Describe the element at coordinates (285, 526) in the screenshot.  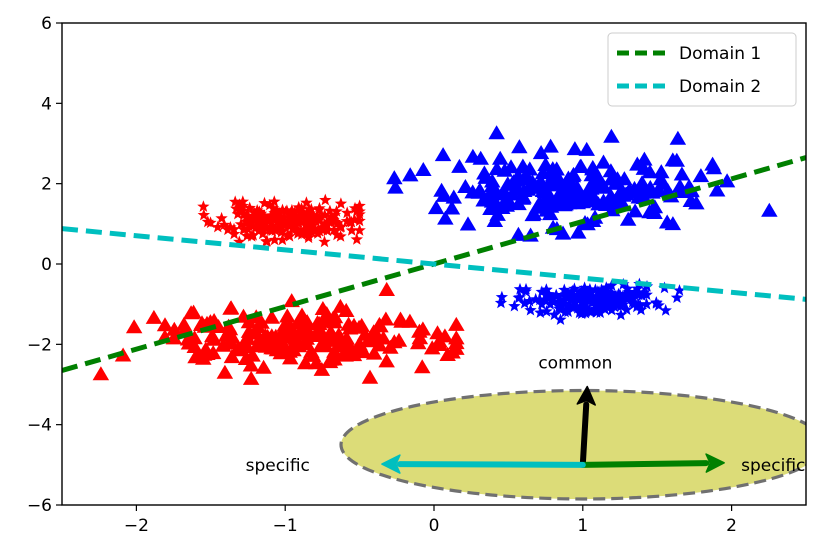
I see `x-tick-label: −1` at that location.